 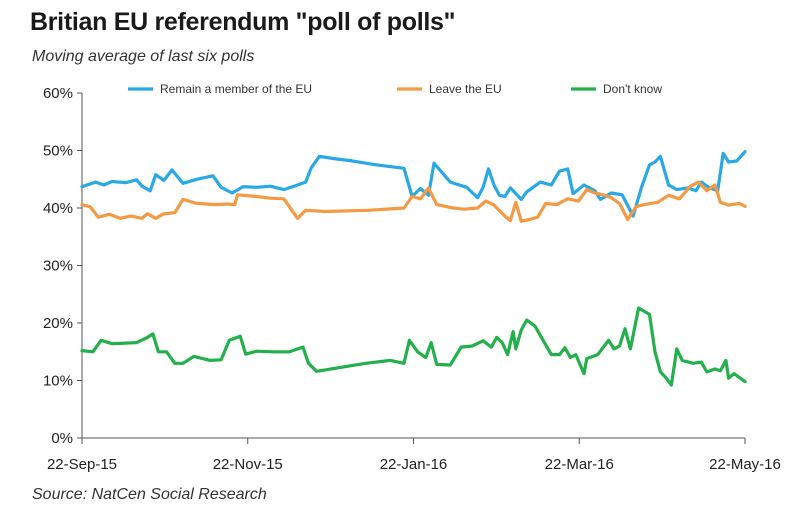 What do you see at coordinates (413, 346) in the screenshot?
I see `series-line-don-t-know` at bounding box center [413, 346].